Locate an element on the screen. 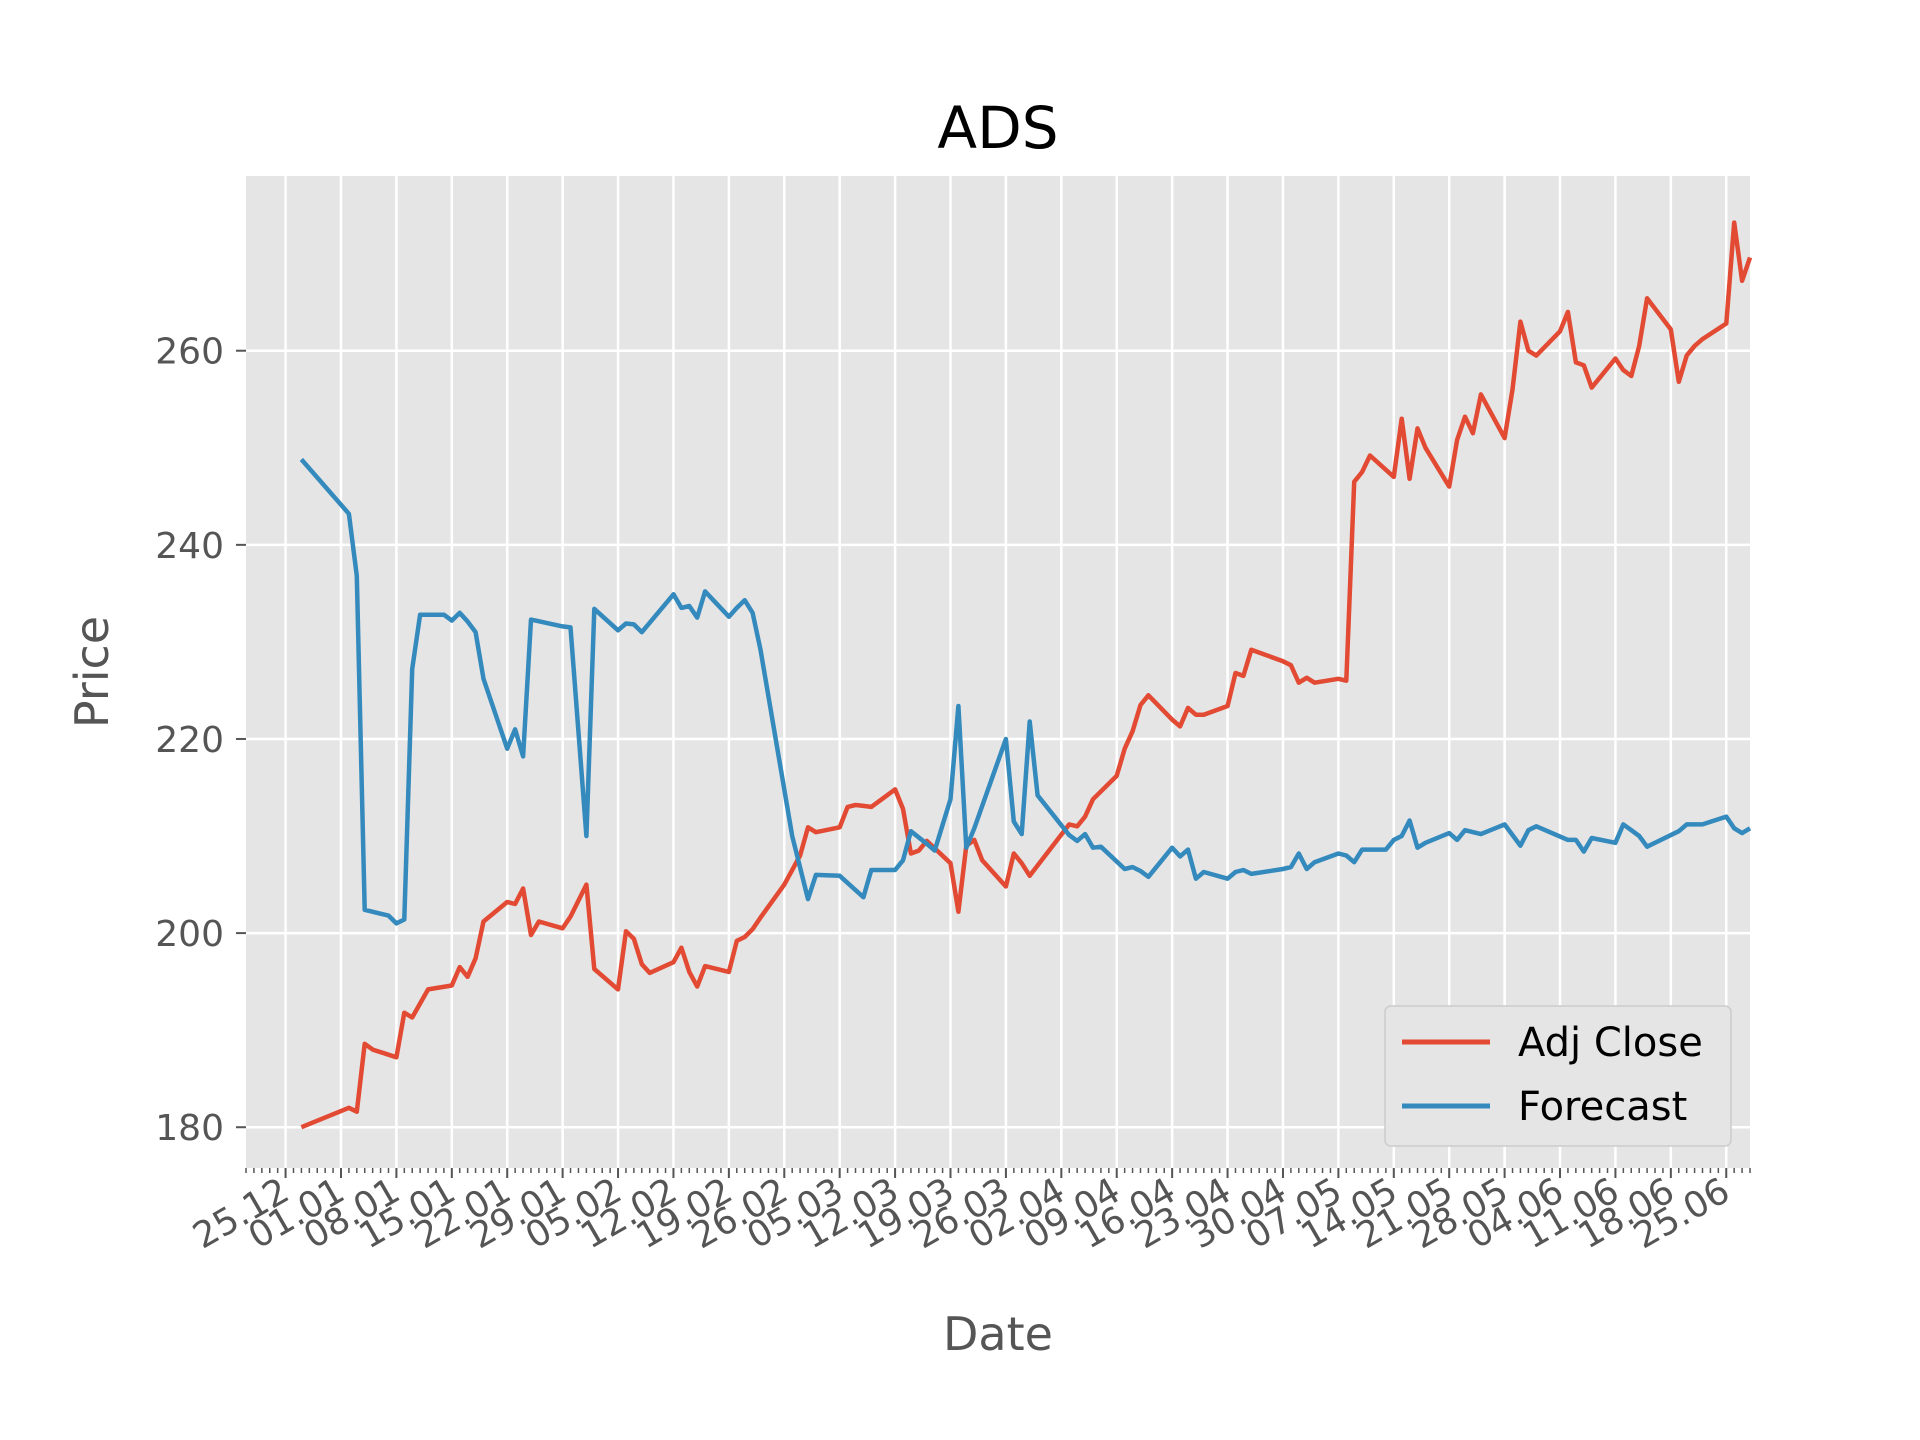  x-axis-label: Date is located at coordinates (998, 1334).